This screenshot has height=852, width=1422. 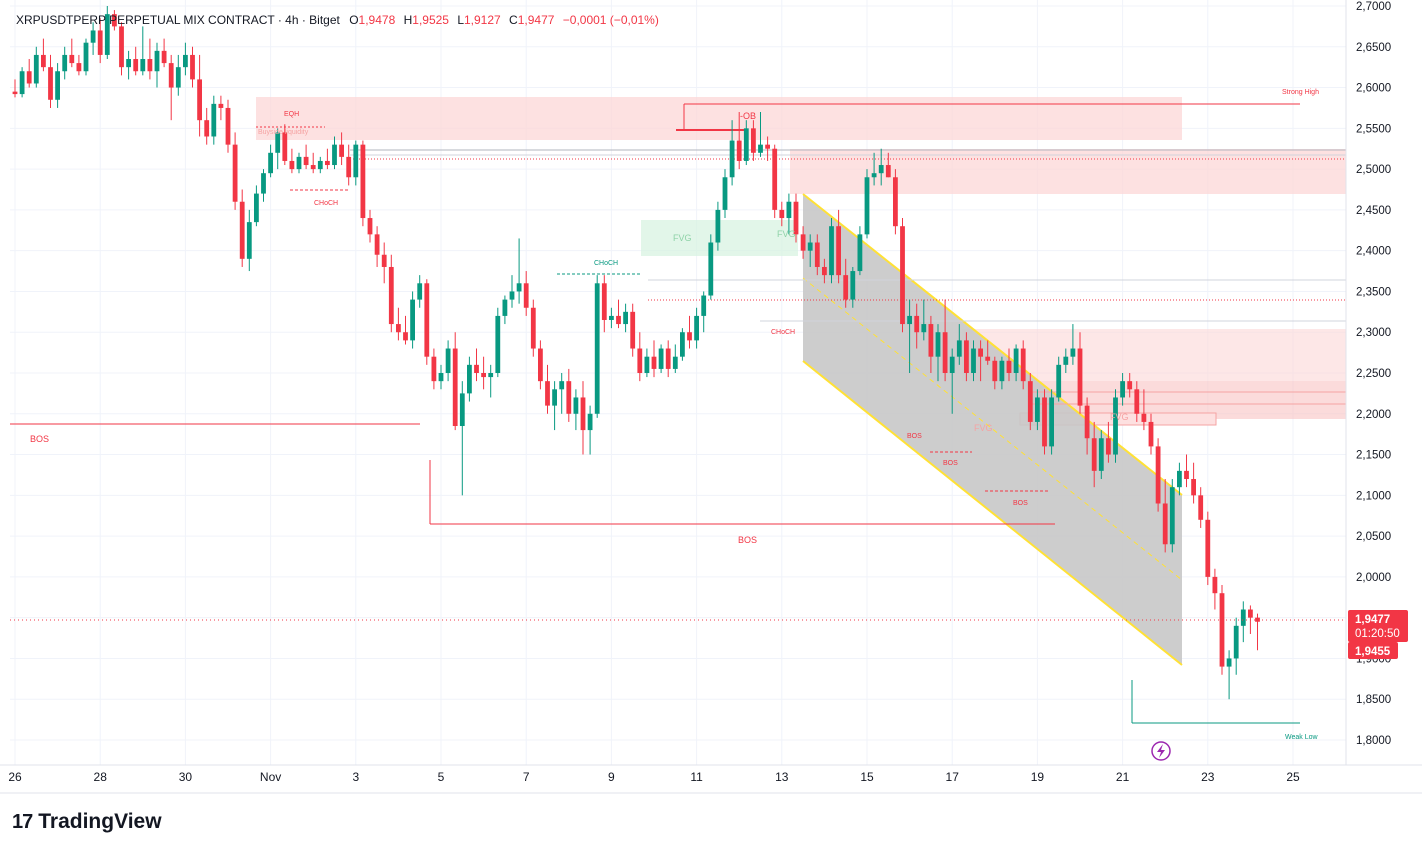 What do you see at coordinates (992, 344) in the screenshot?
I see `channel-upper-edge` at bounding box center [992, 344].